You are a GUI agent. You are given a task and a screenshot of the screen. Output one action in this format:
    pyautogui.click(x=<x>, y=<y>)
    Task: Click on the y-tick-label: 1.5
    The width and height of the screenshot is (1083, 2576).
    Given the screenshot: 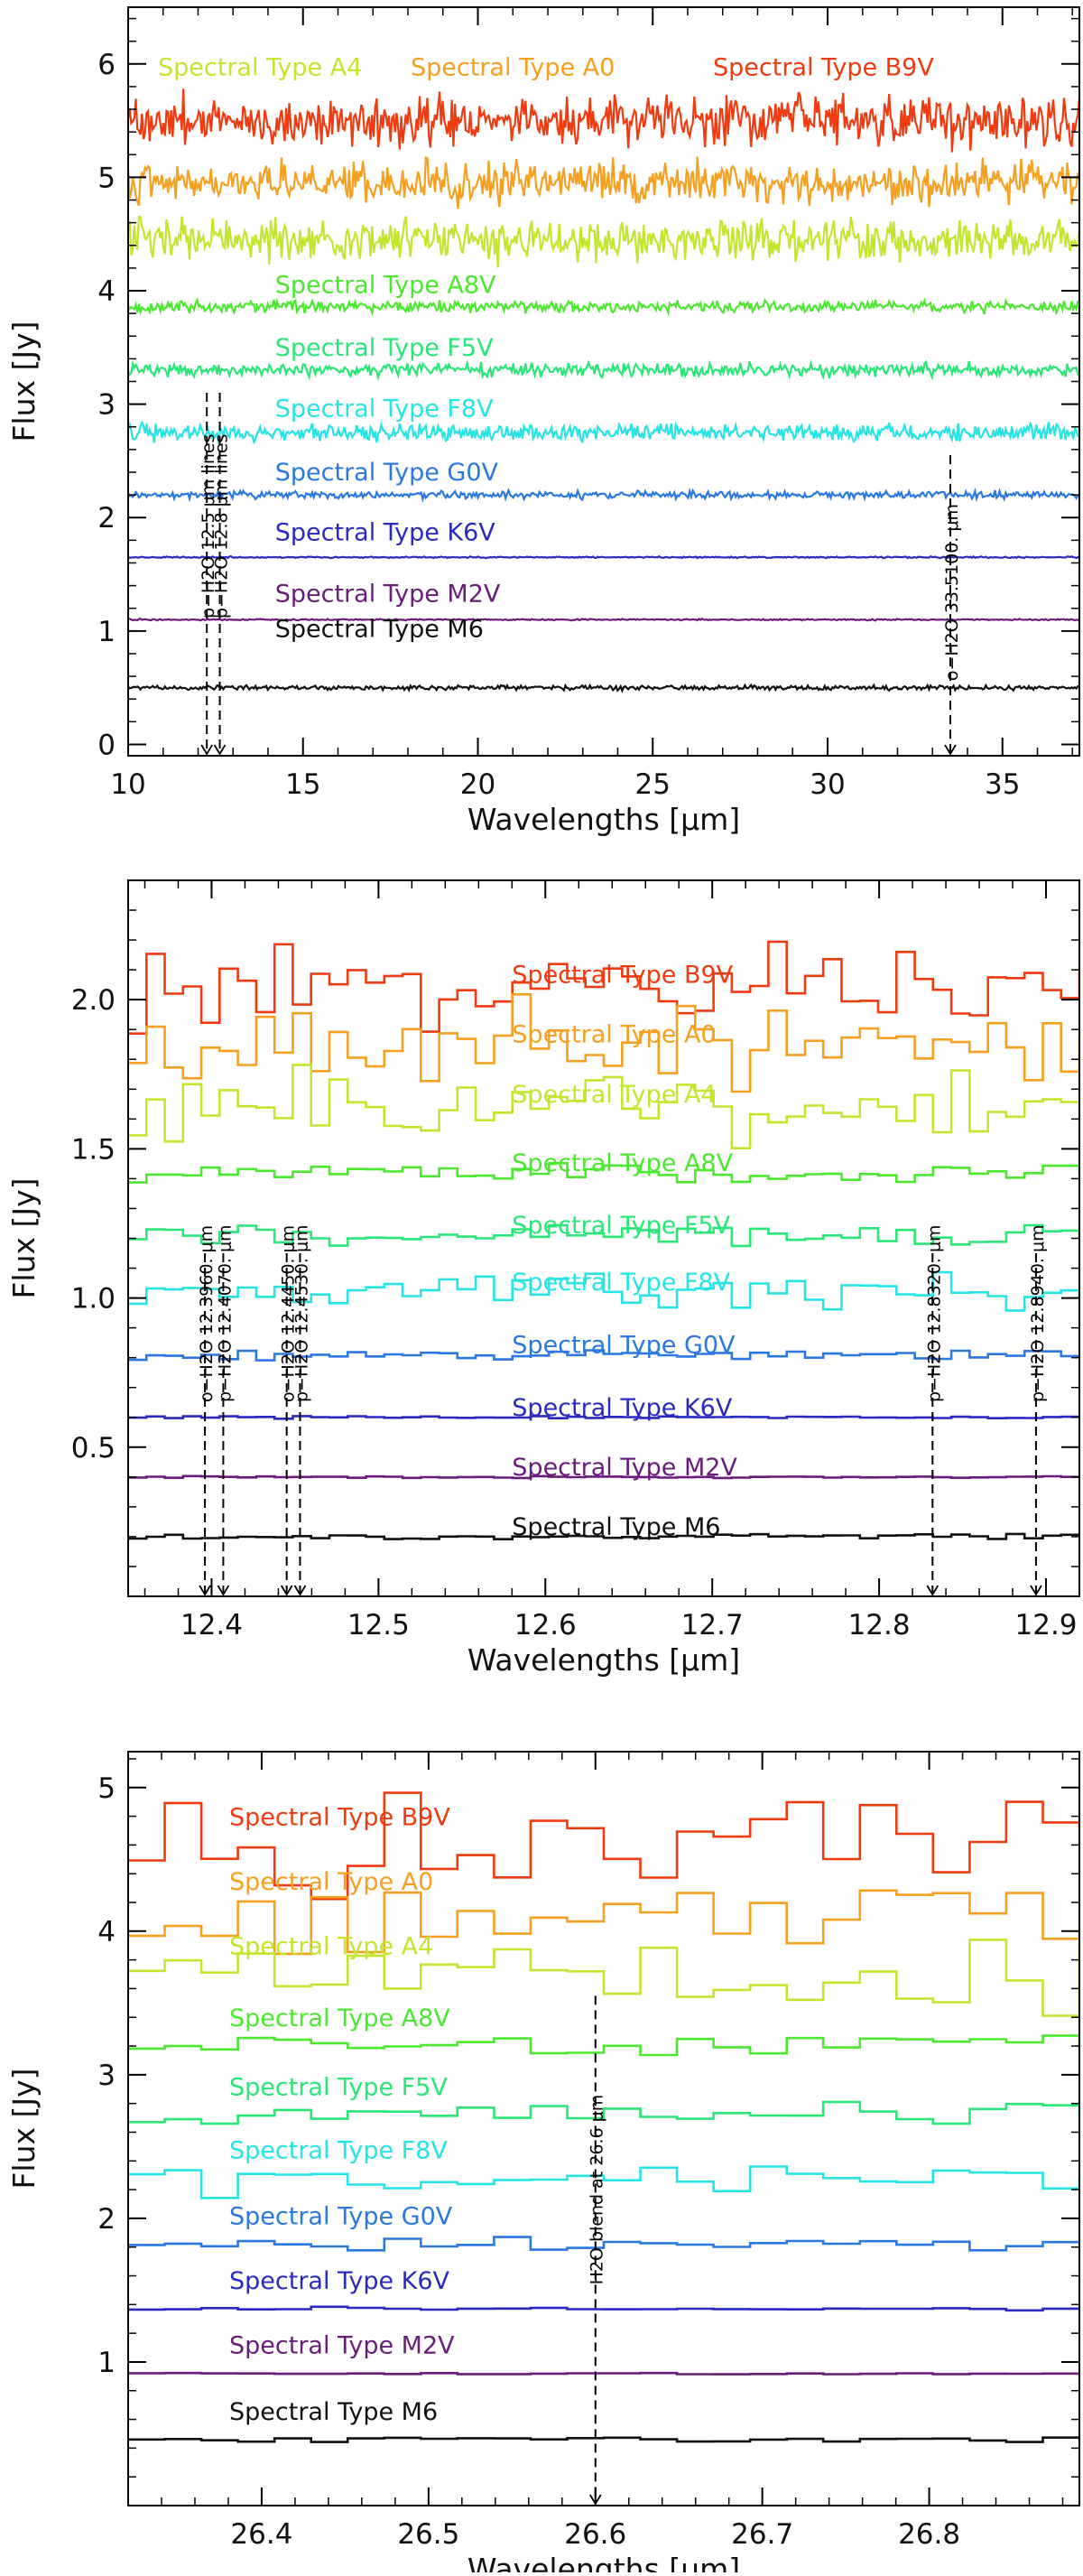 What is the action you would take?
    pyautogui.click(x=93, y=1149)
    